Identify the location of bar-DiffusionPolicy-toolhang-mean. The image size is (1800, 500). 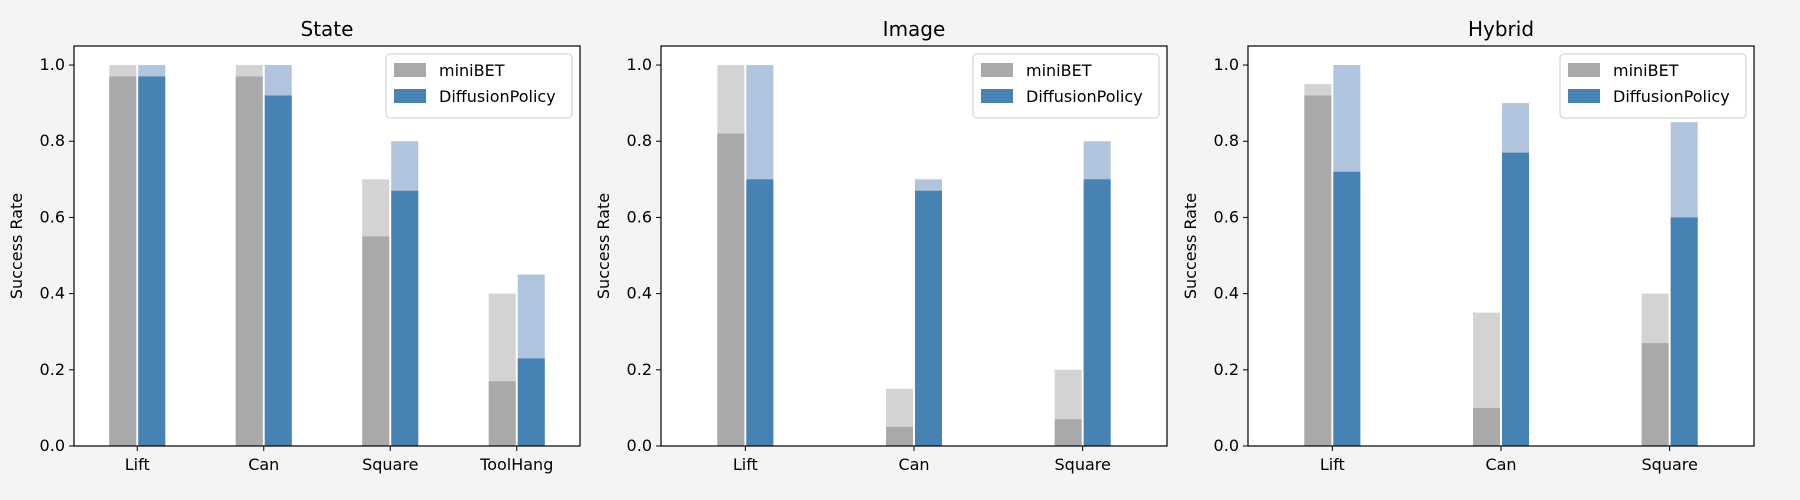
(531, 402).